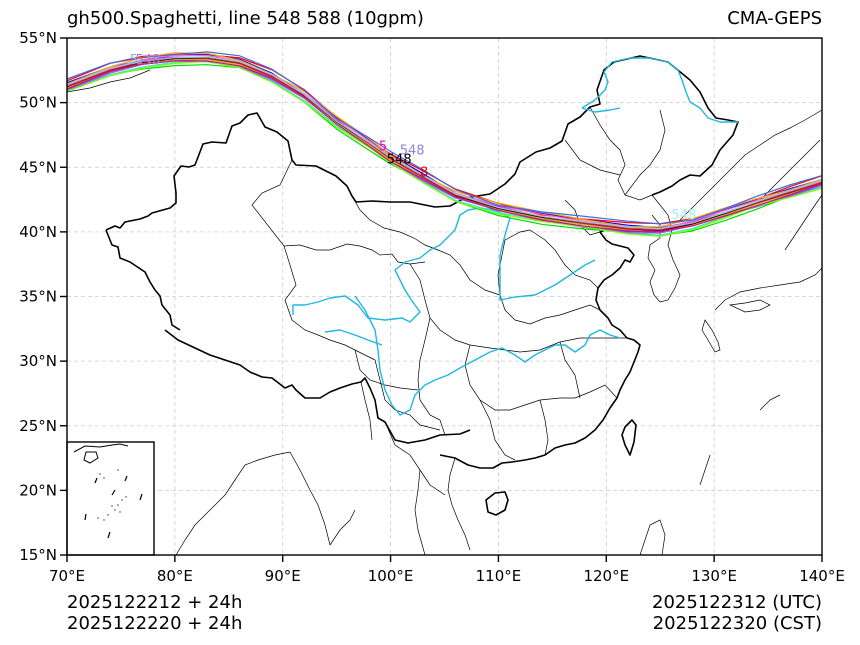 Image resolution: width=860 pixels, height=645 pixels. Describe the element at coordinates (38, 297) in the screenshot. I see `lat-tick-label: 35°N` at that location.